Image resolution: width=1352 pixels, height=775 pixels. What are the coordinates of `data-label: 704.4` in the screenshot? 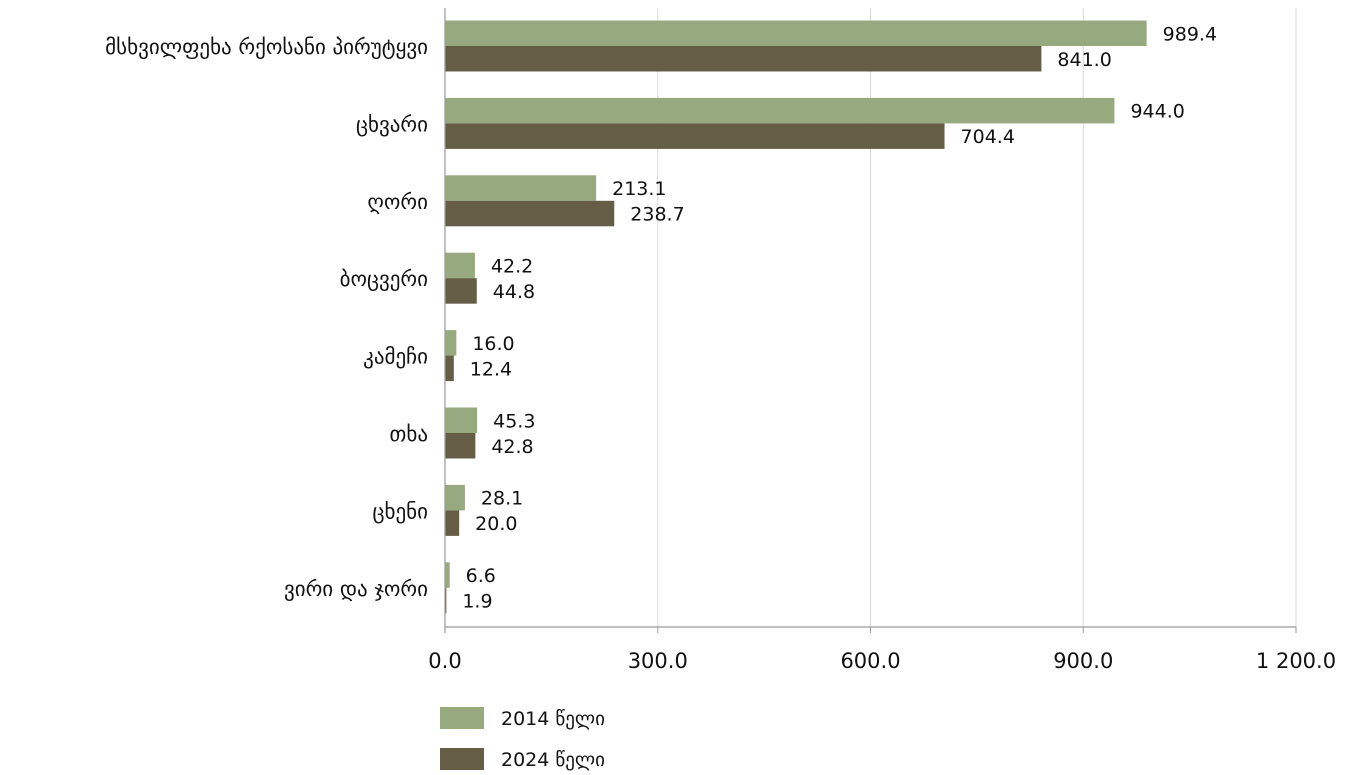 It's located at (988, 137).